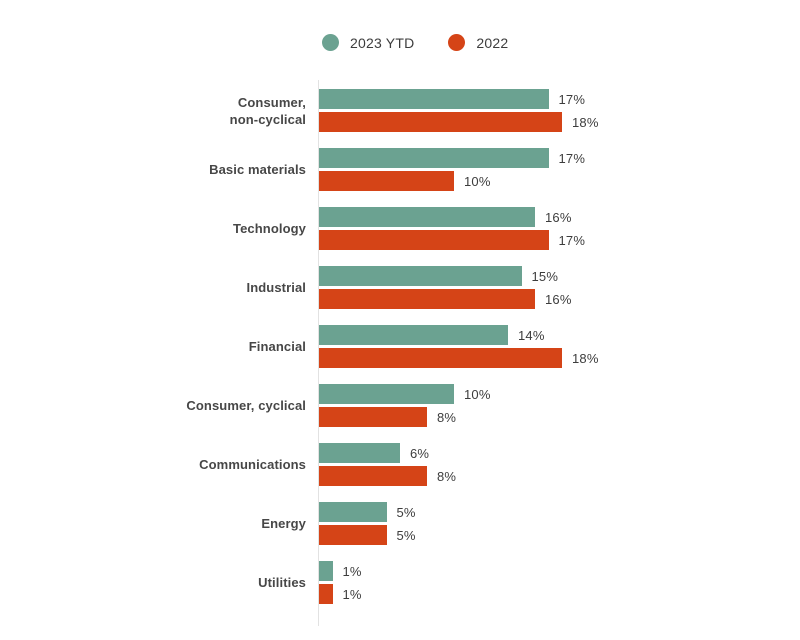  I want to click on bar-pair: 6% 8%, so click(387, 464).